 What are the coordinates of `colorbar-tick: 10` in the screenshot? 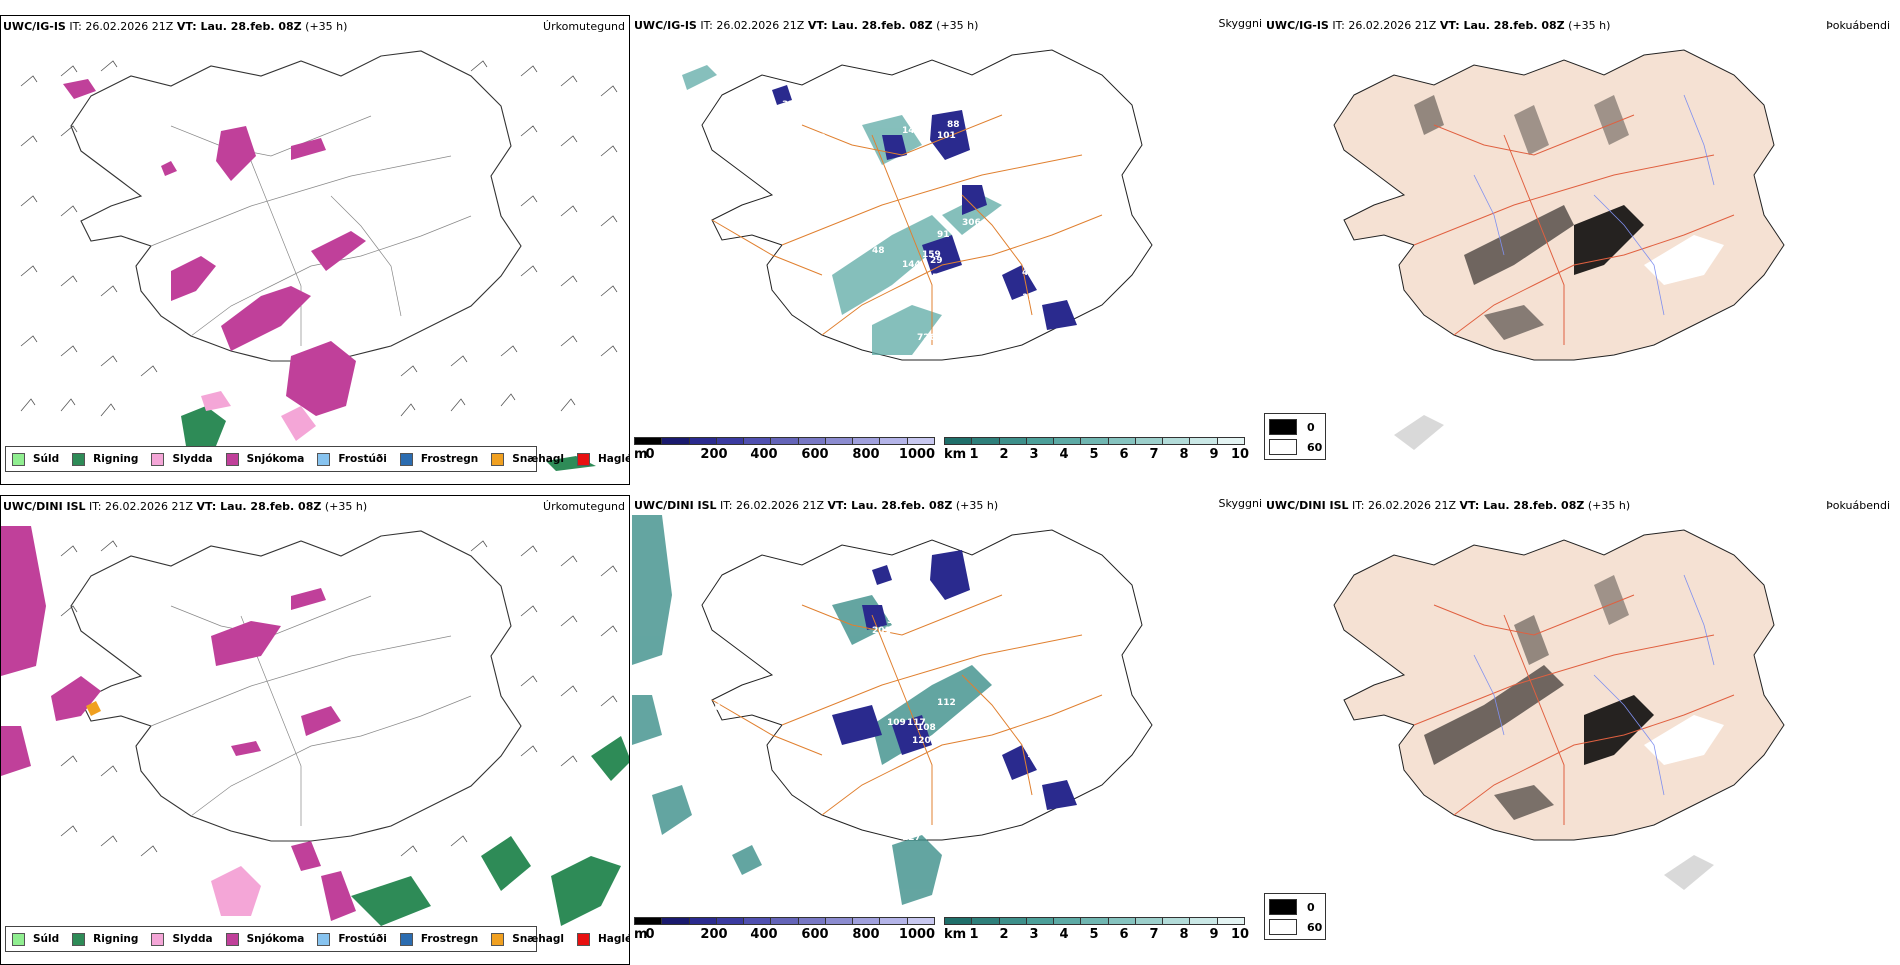 It's located at (1240, 454).